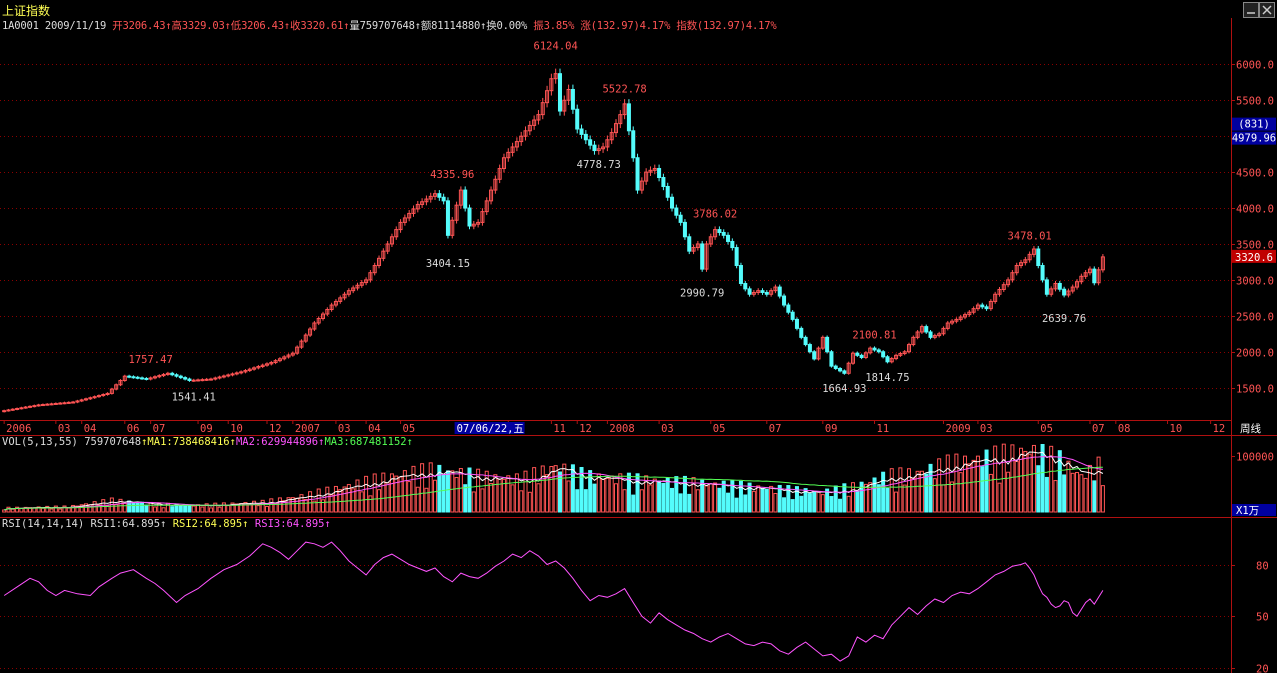 Image resolution: width=1277 pixels, height=673 pixels. What do you see at coordinates (1251, 10) in the screenshot?
I see `minimize-button` at bounding box center [1251, 10].